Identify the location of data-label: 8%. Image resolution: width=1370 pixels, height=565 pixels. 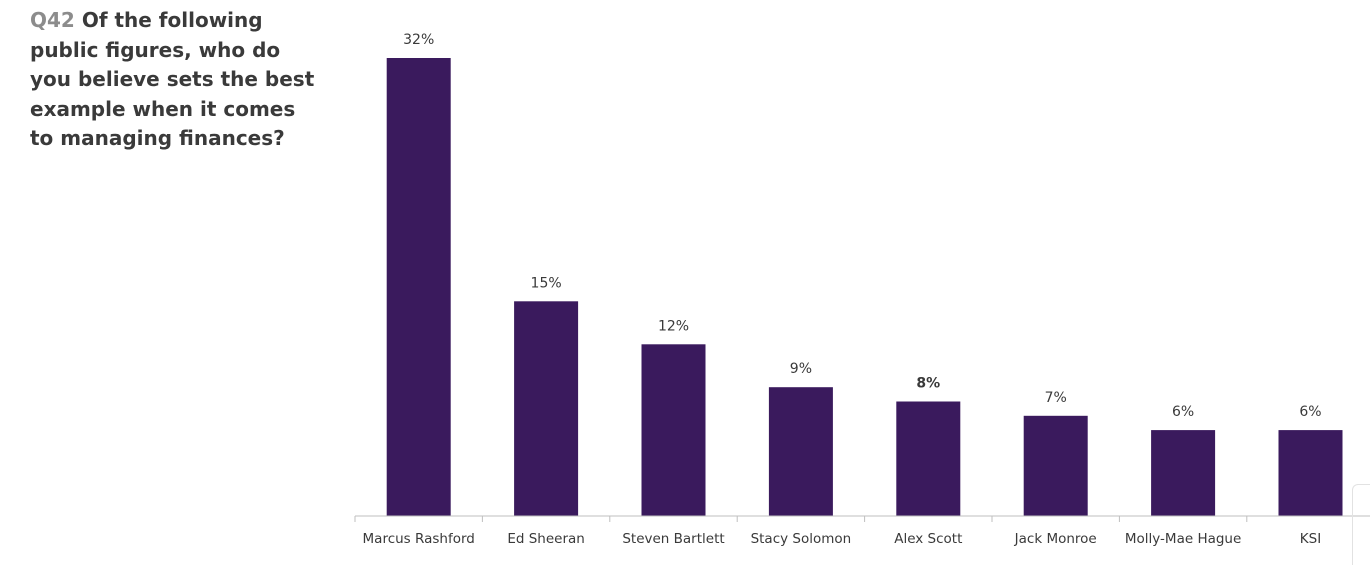
(928, 384).